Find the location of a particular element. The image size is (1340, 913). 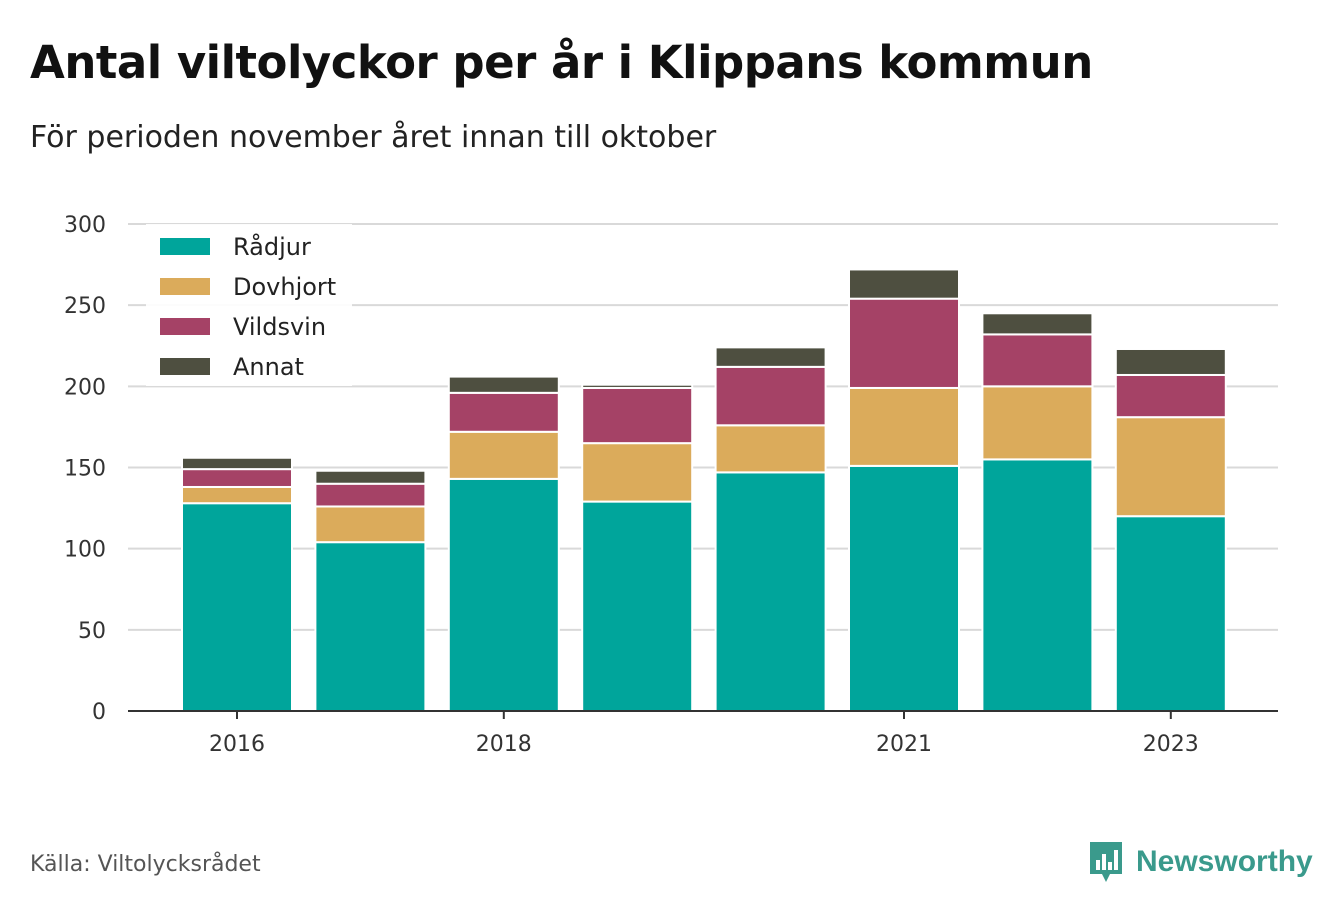

x-tick-label: 2016 is located at coordinates (237, 744).